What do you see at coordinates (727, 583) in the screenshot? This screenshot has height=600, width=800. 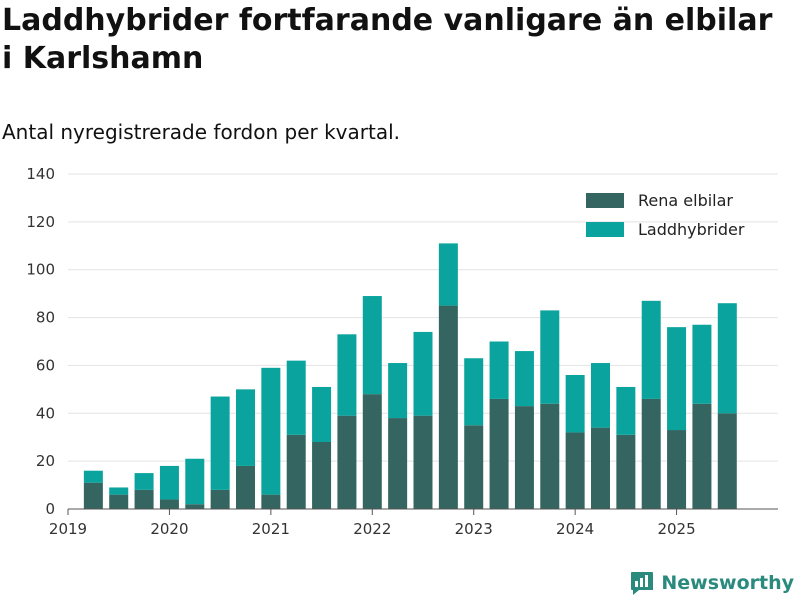 I see `brand-name: Newsworthy` at bounding box center [727, 583].